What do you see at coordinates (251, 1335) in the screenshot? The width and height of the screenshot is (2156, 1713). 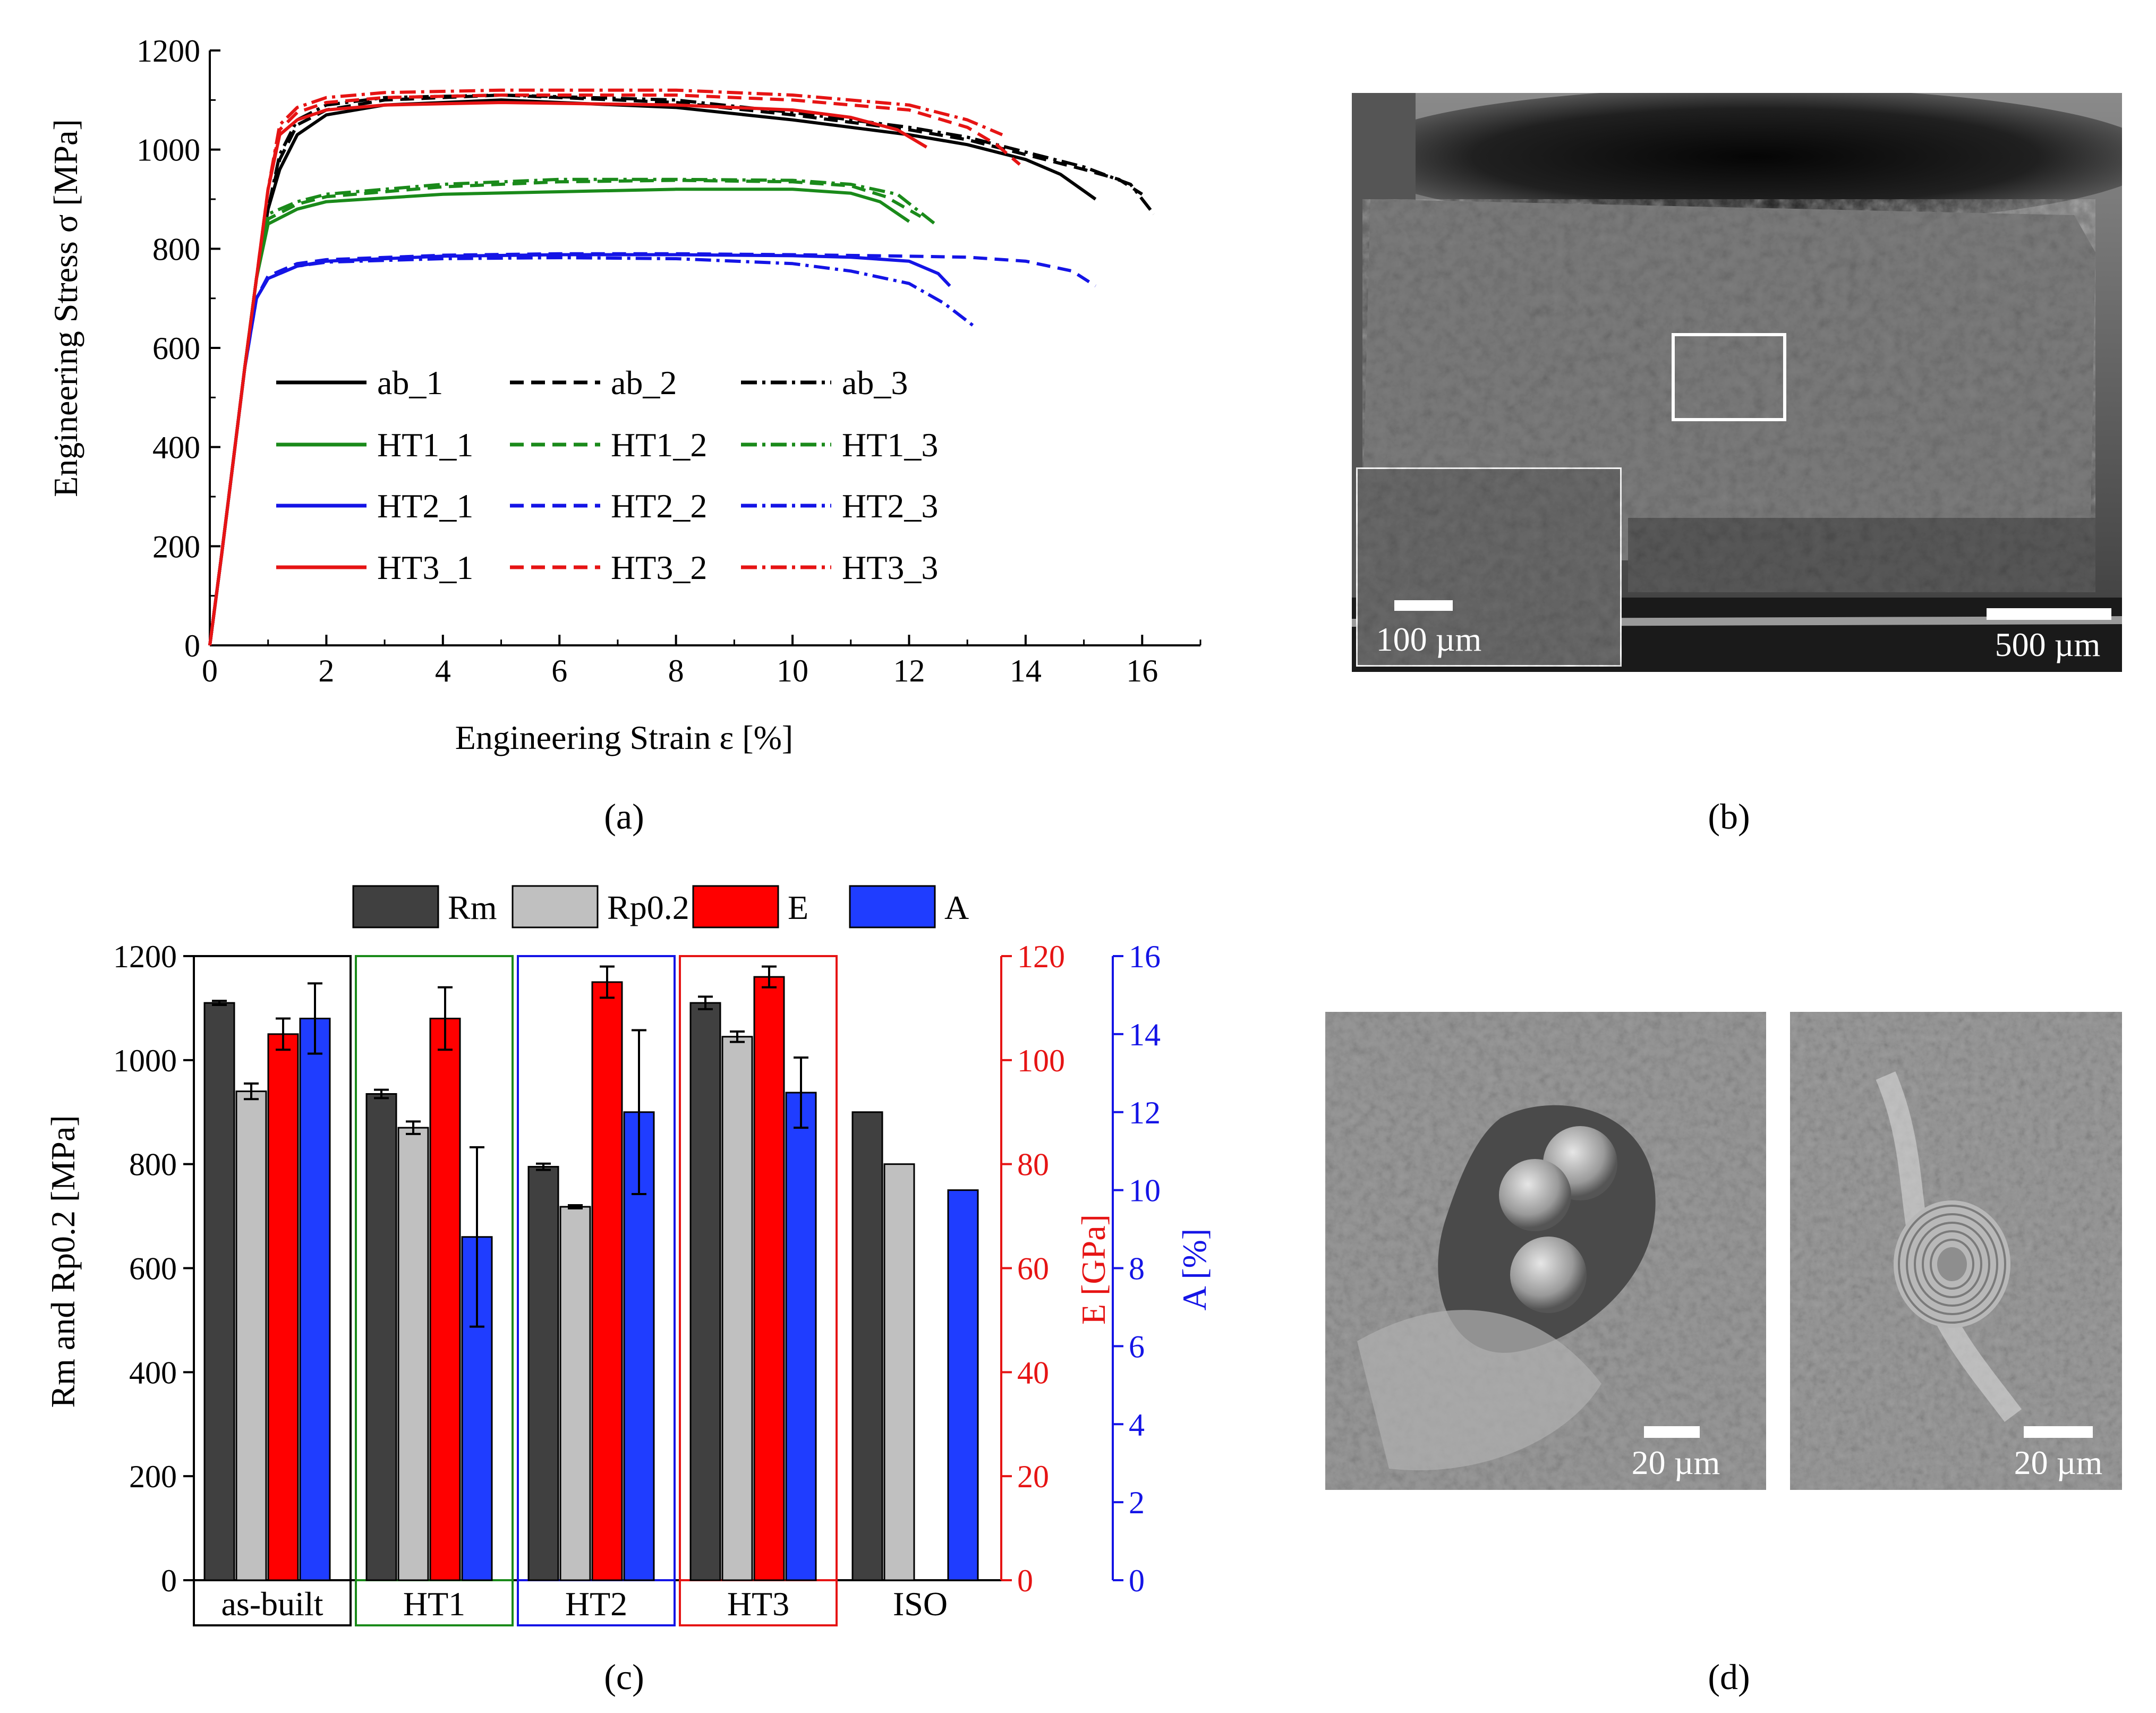 I see `chart-c-bar-rp02-as-built` at bounding box center [251, 1335].